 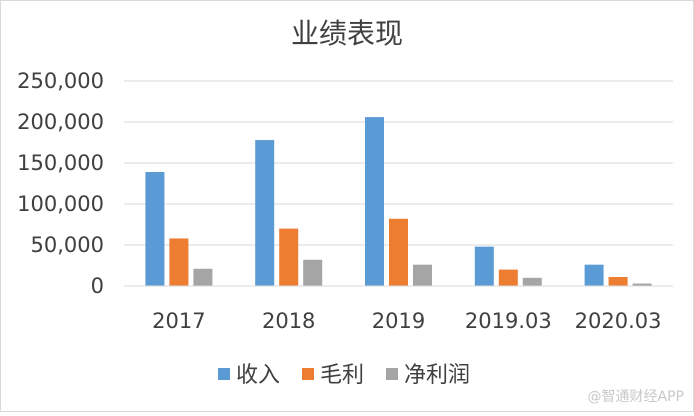 What do you see at coordinates (398, 321) in the screenshot?
I see `x-tick-label: 2019` at bounding box center [398, 321].